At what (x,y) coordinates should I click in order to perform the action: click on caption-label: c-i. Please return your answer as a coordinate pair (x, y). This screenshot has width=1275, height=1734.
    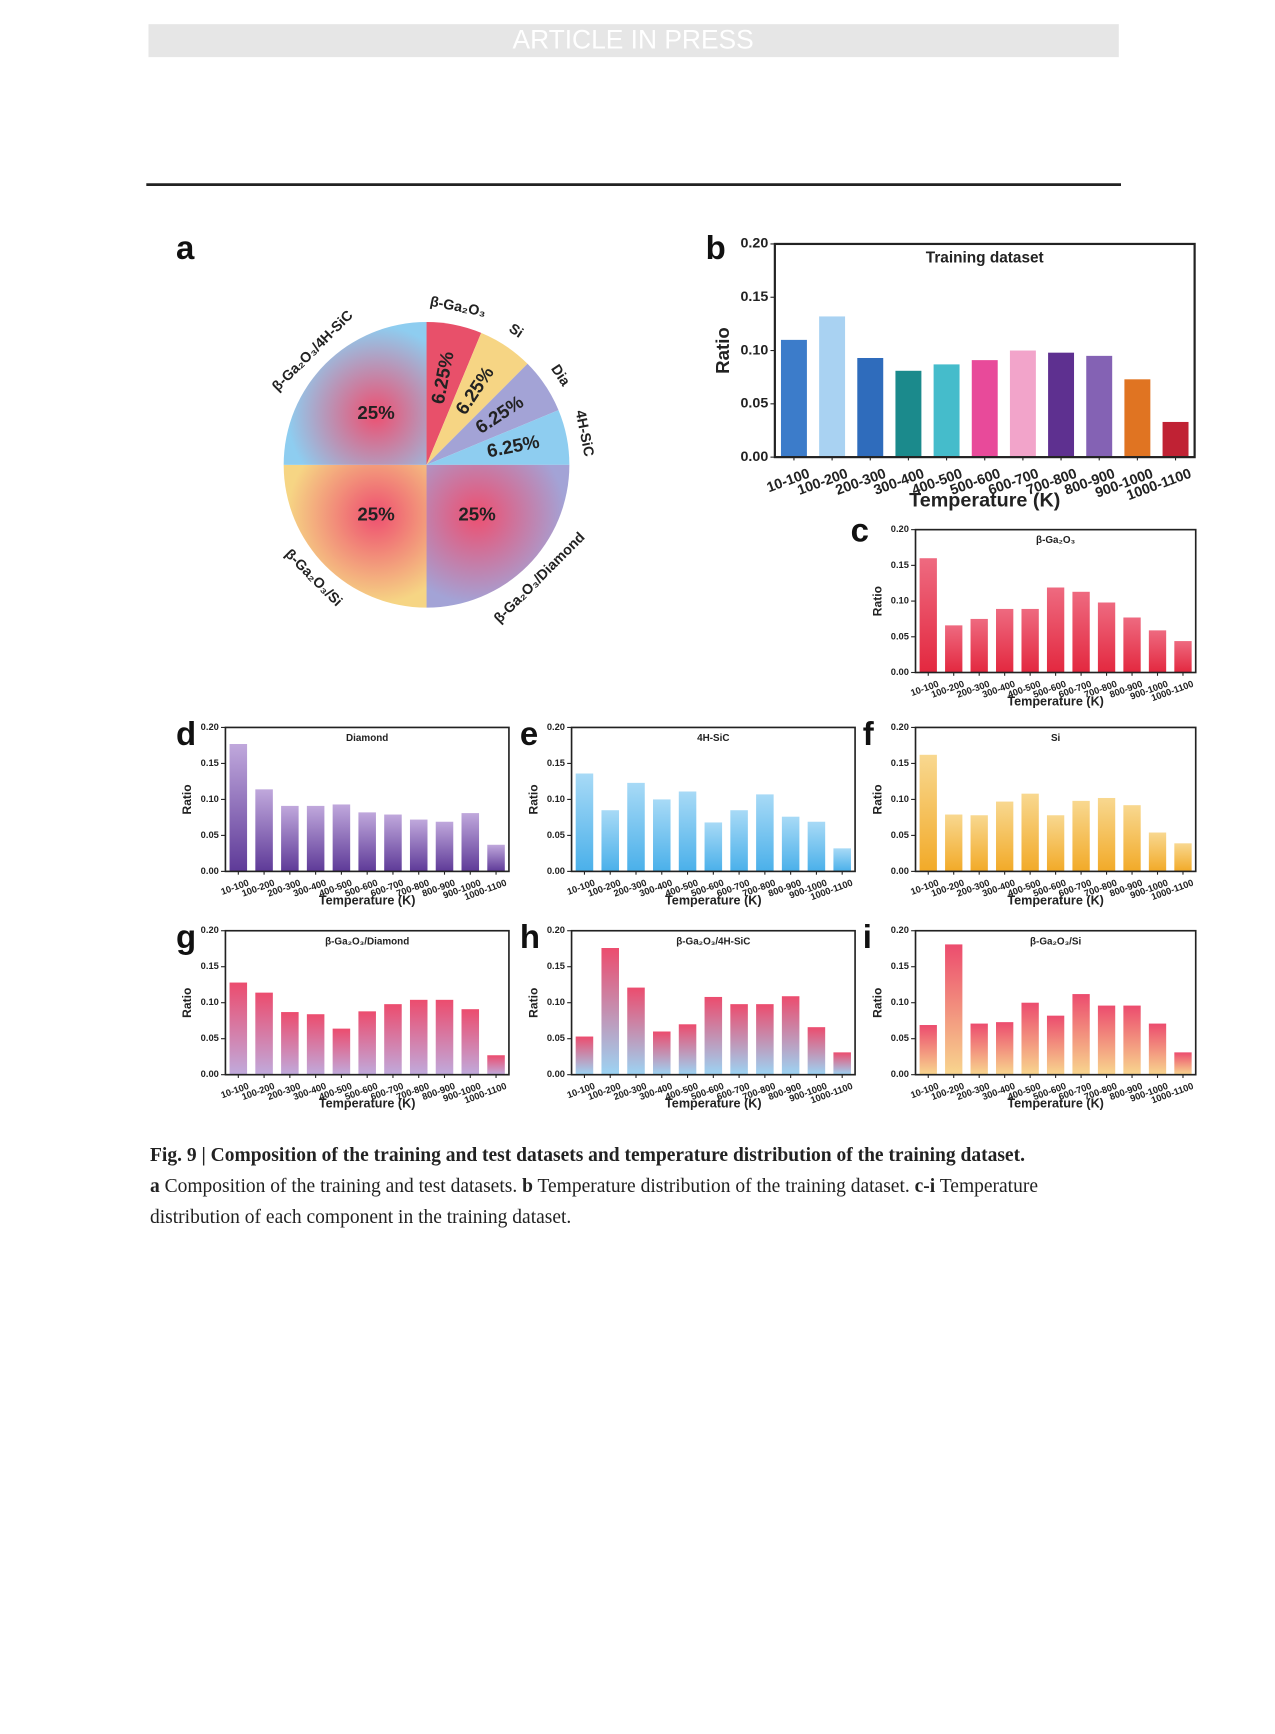
    Looking at the image, I should click on (925, 1186).